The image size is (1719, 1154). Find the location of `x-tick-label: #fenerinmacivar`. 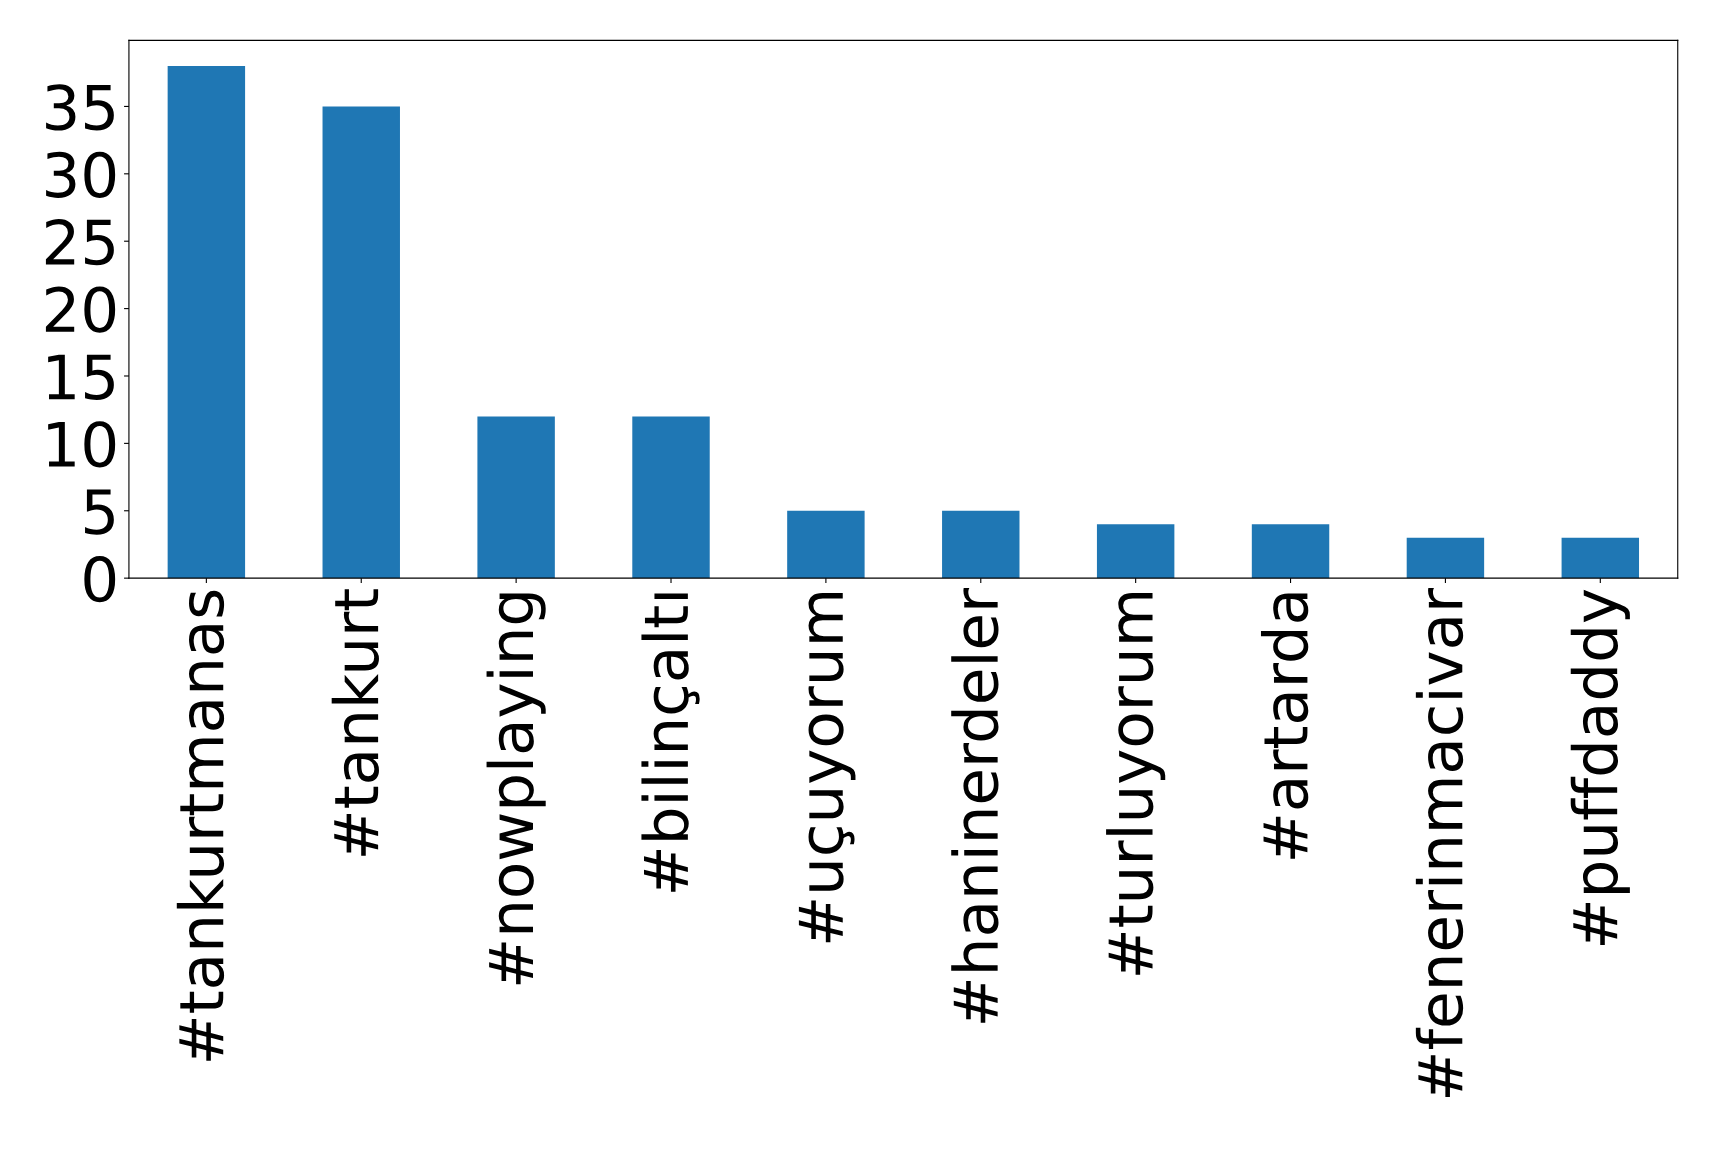

x-tick-label: #fenerinmacivar is located at coordinates (1439, 842).